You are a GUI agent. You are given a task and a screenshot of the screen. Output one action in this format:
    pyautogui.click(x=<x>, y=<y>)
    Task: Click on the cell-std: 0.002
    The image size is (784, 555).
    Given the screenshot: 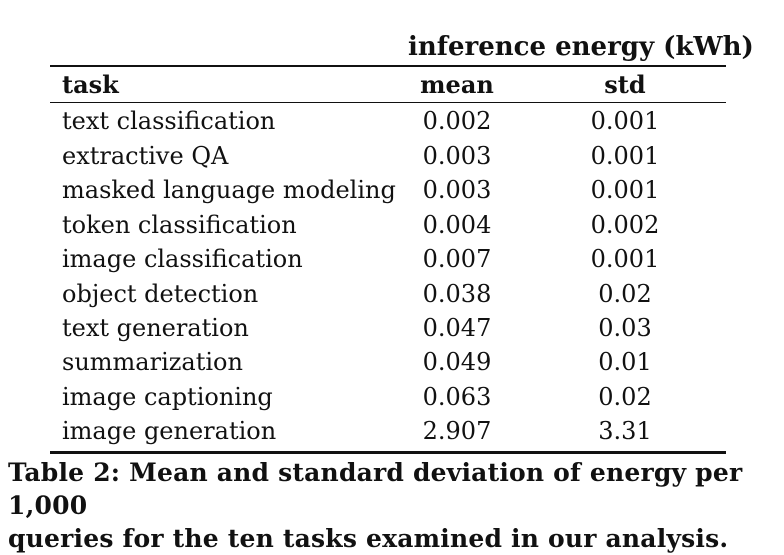 What is the action you would take?
    pyautogui.click(x=625, y=224)
    